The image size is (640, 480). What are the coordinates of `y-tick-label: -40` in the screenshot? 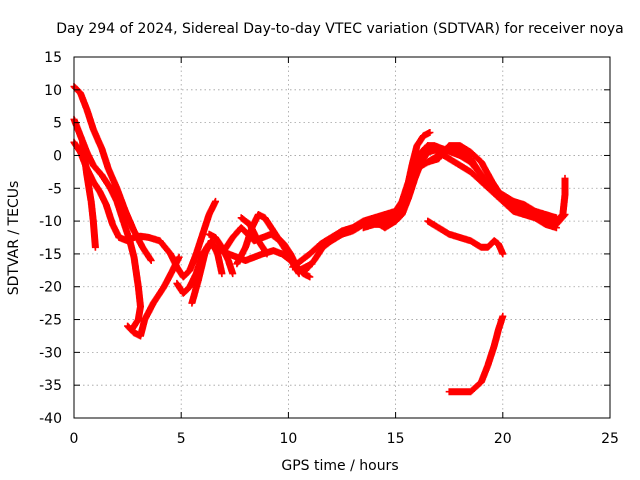 It's located at (50, 419).